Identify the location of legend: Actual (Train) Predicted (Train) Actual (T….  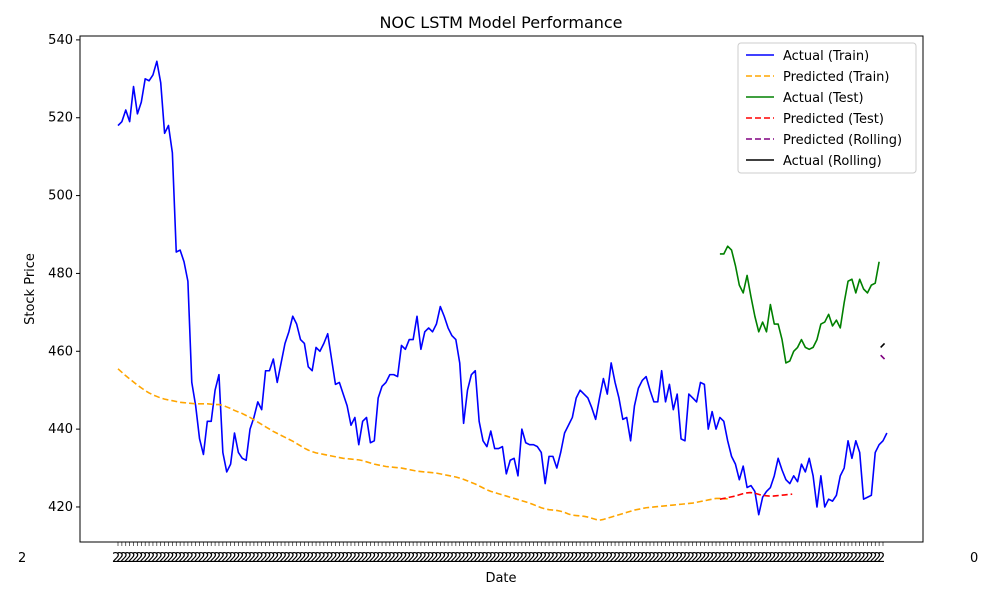
(827, 108).